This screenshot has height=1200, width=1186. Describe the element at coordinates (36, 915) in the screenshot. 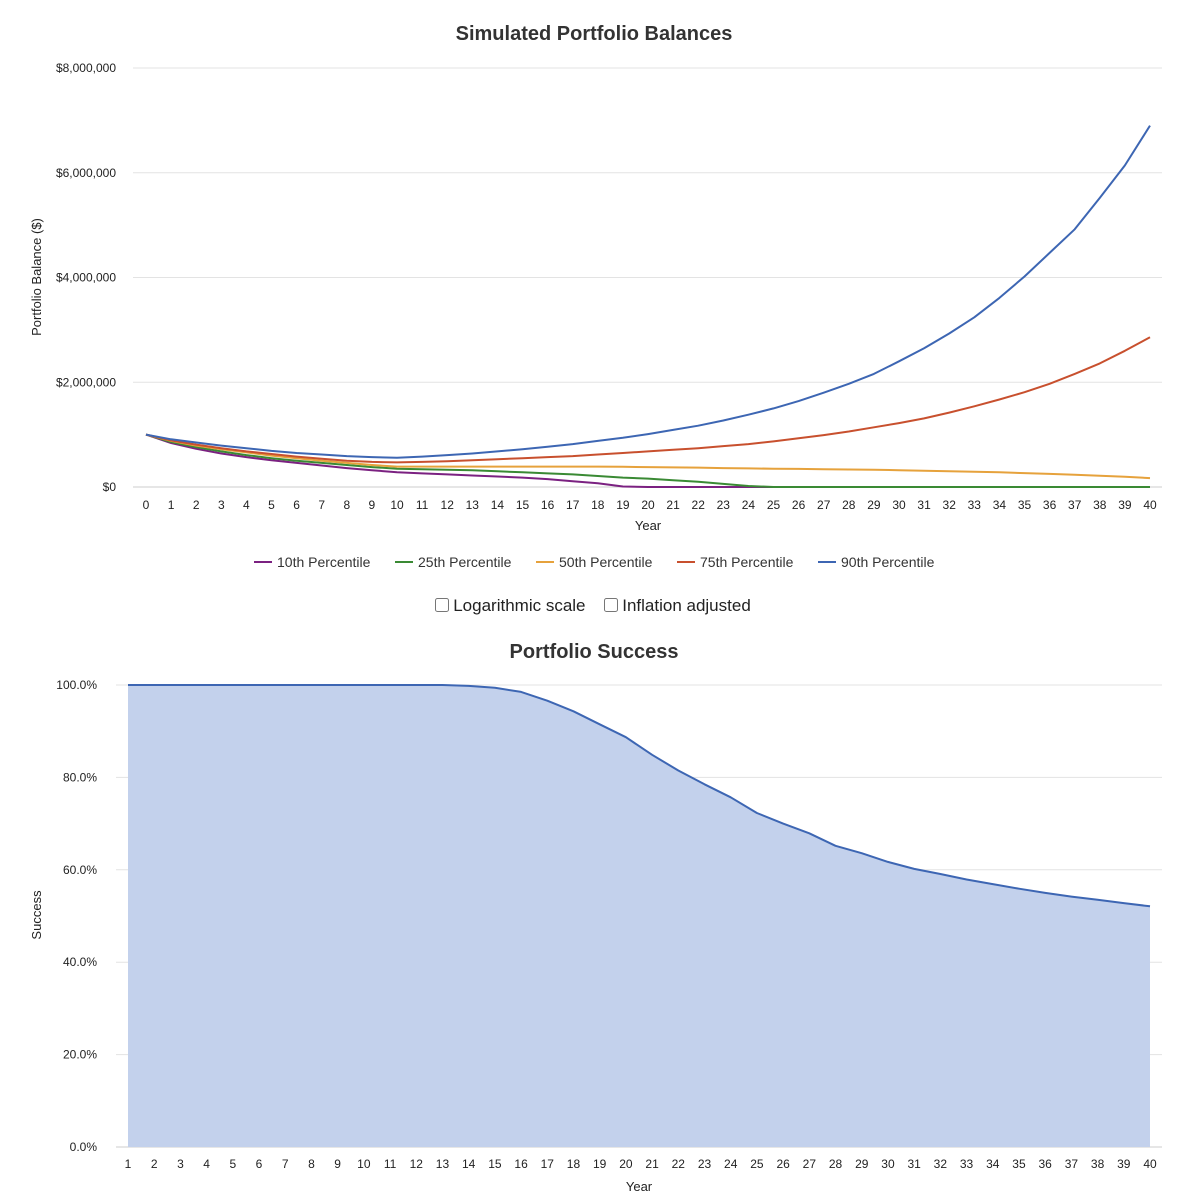

I see `y-axis-label: Success` at that location.